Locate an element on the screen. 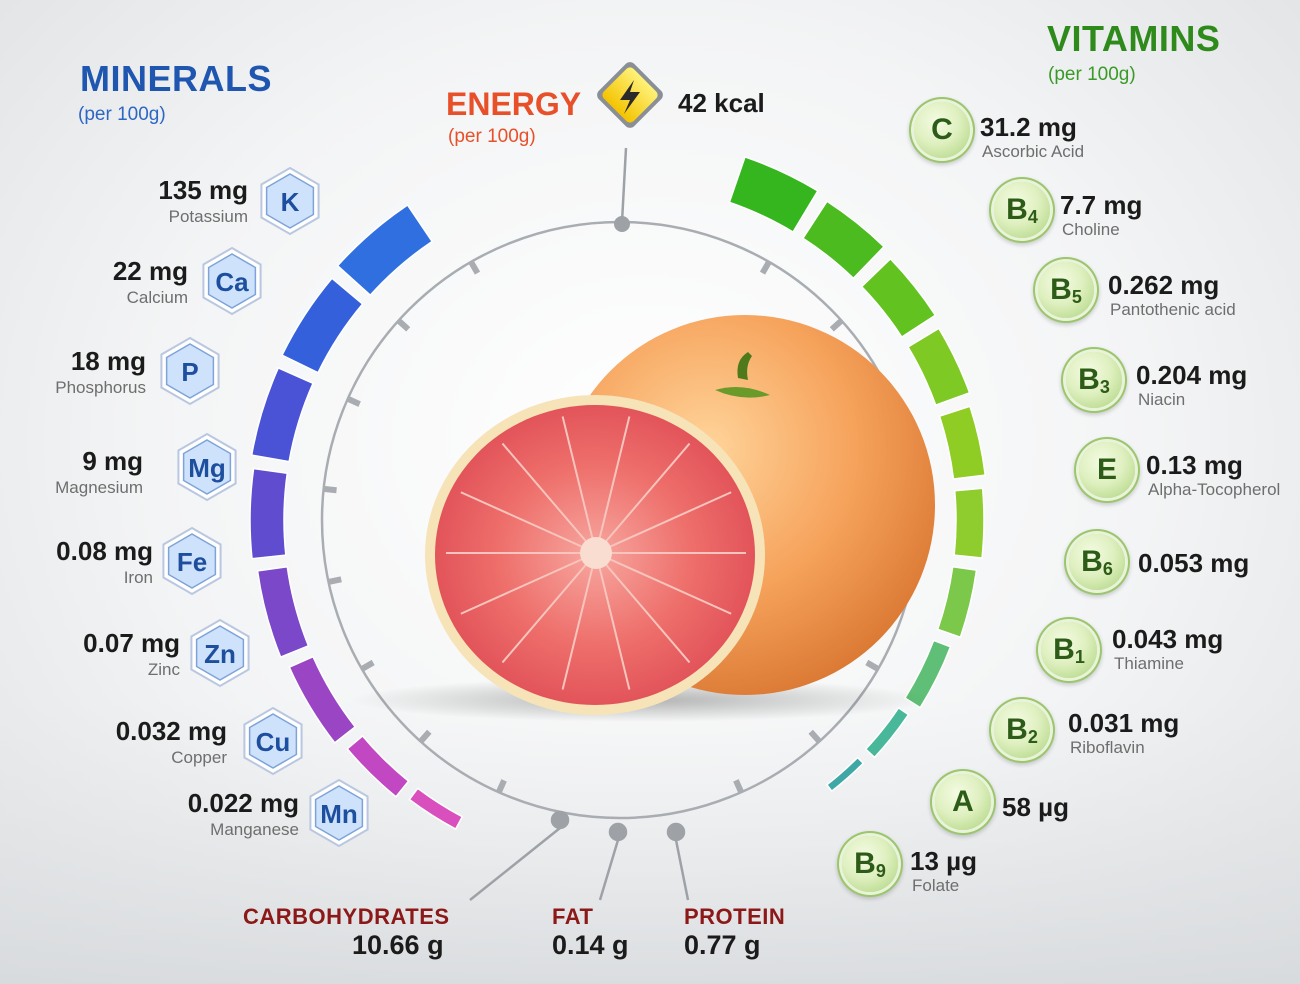 The width and height of the screenshot is (1300, 984). mineral-hexagon-zinc: Zn is located at coordinates (220, 653).